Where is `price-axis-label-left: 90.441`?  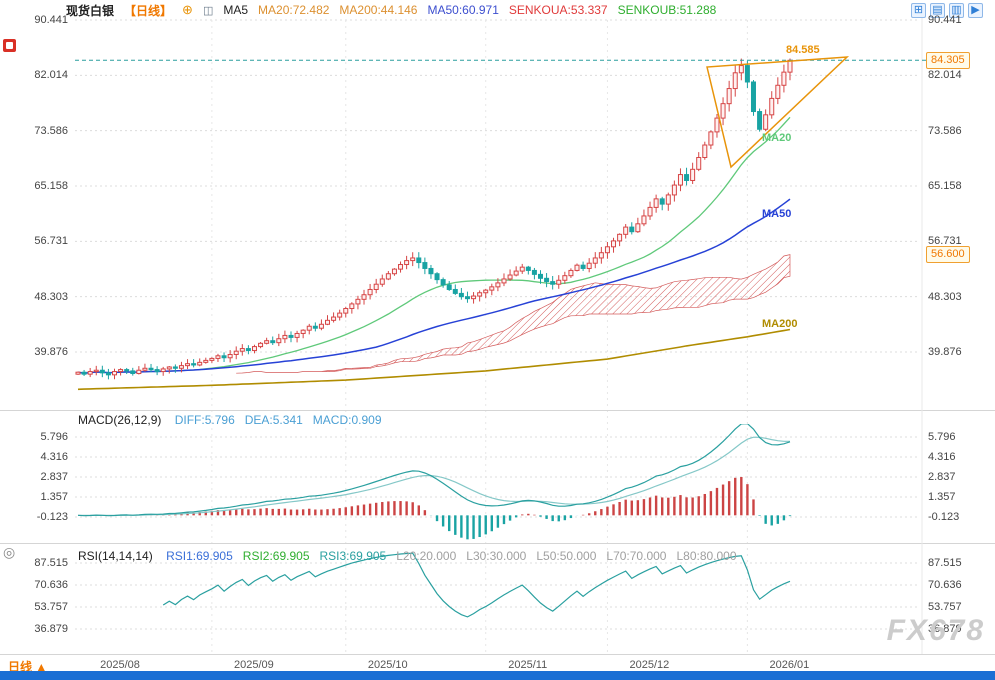
price-axis-label-left: 90.441 is located at coordinates (51, 20).